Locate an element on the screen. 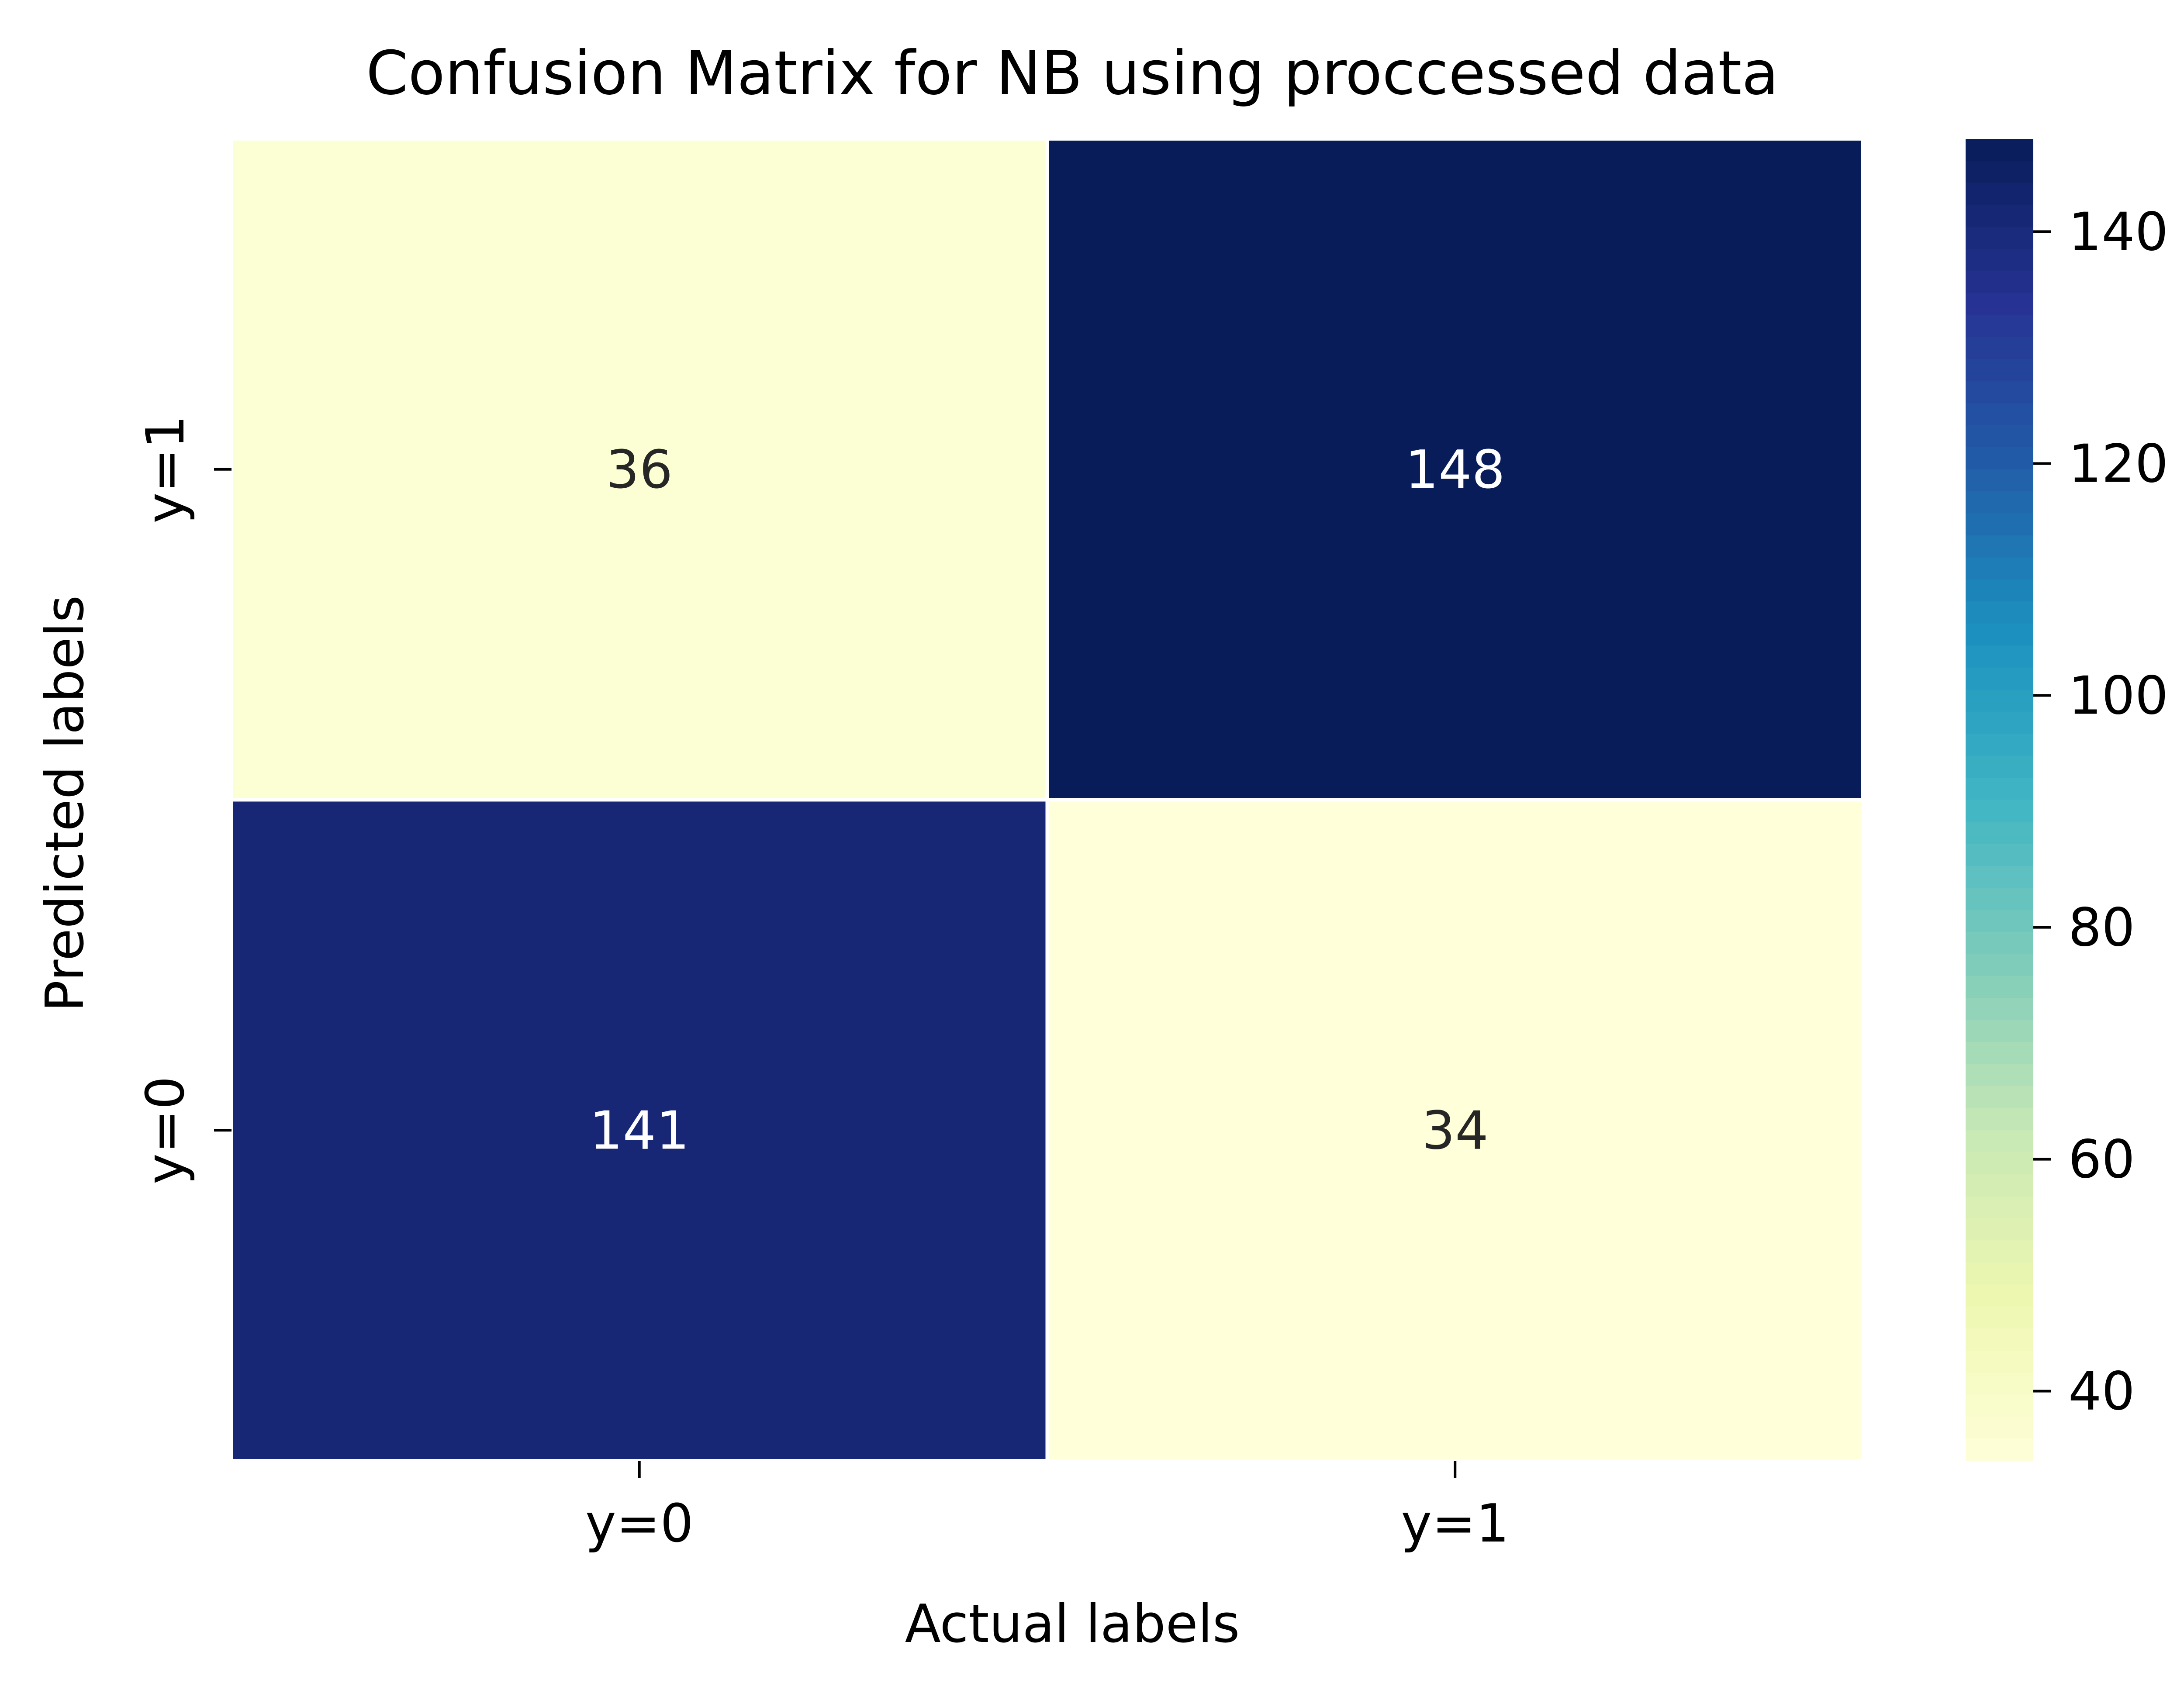  x-tick-label: y=0 is located at coordinates (639, 1523).